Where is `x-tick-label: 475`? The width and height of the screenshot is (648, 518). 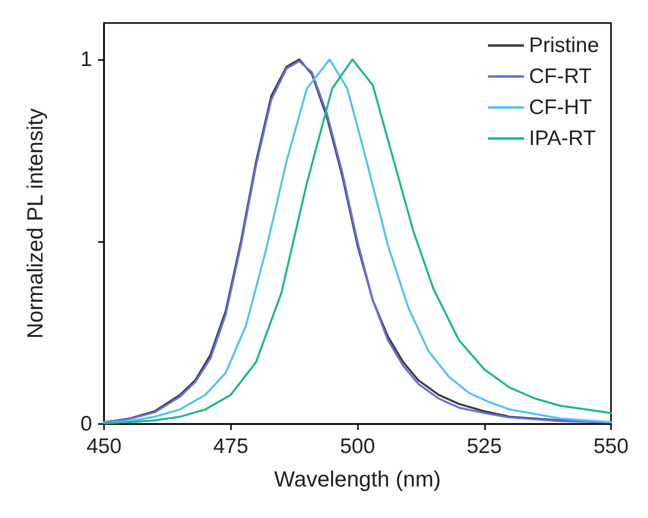
x-tick-label: 475 is located at coordinates (230, 446).